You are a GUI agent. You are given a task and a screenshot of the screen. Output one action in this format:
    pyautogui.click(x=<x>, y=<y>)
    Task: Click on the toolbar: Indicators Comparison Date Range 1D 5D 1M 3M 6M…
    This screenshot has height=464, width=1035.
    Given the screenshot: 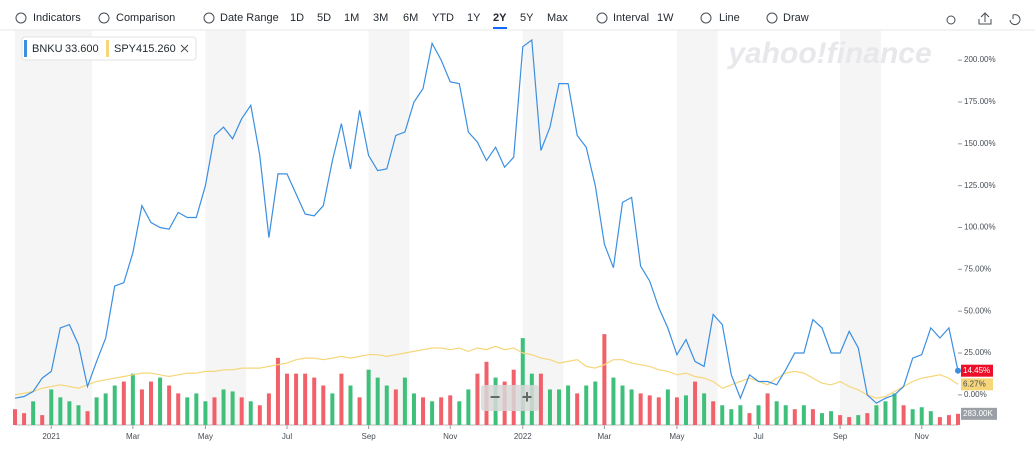 What is the action you would take?
    pyautogui.click(x=412, y=20)
    